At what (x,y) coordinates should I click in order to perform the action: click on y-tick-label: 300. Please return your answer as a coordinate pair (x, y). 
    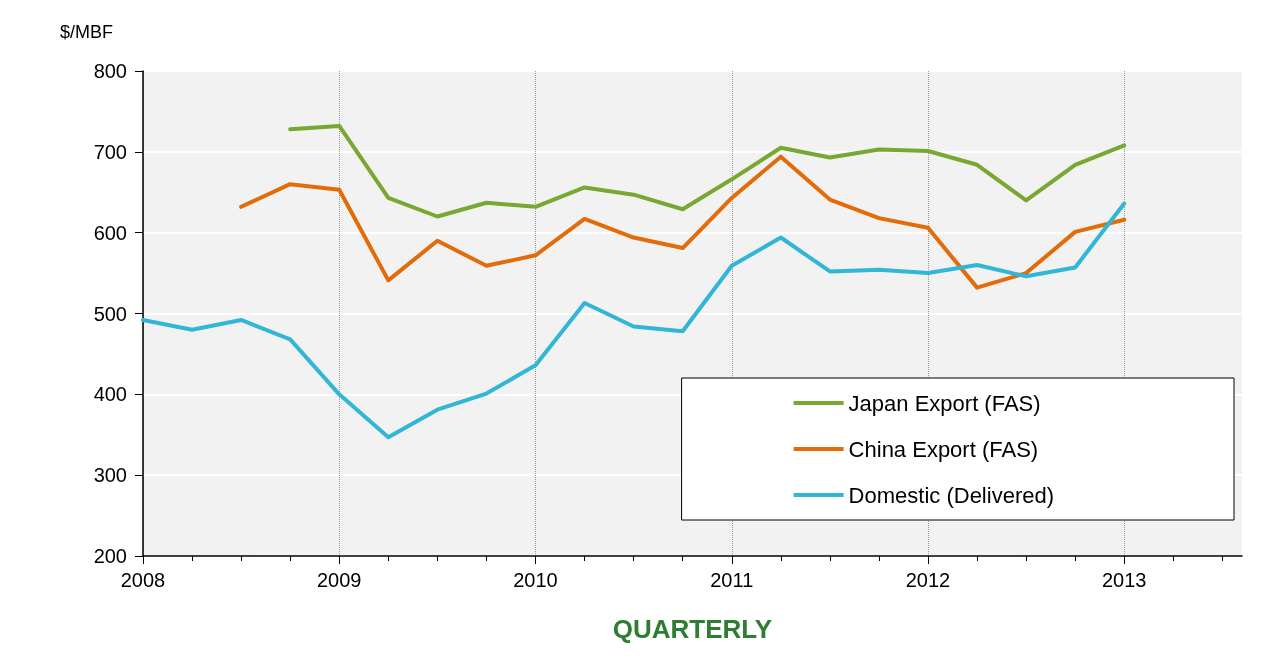
    Looking at the image, I should click on (110, 475).